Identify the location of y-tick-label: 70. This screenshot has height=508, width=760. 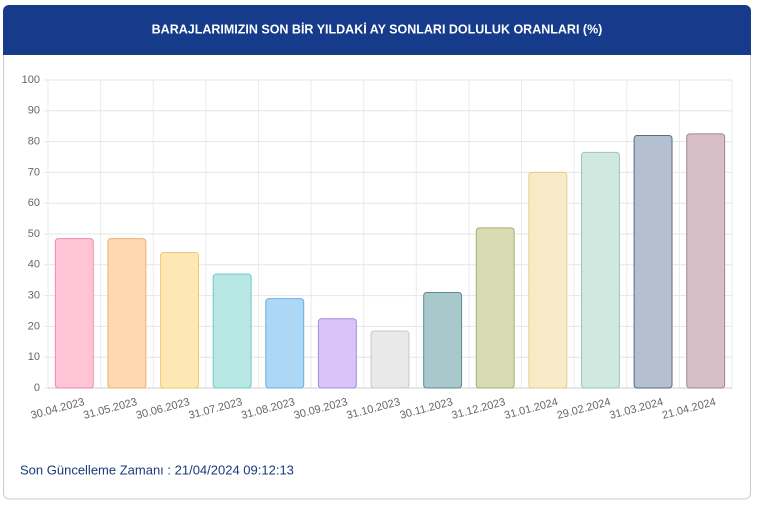
(34, 172).